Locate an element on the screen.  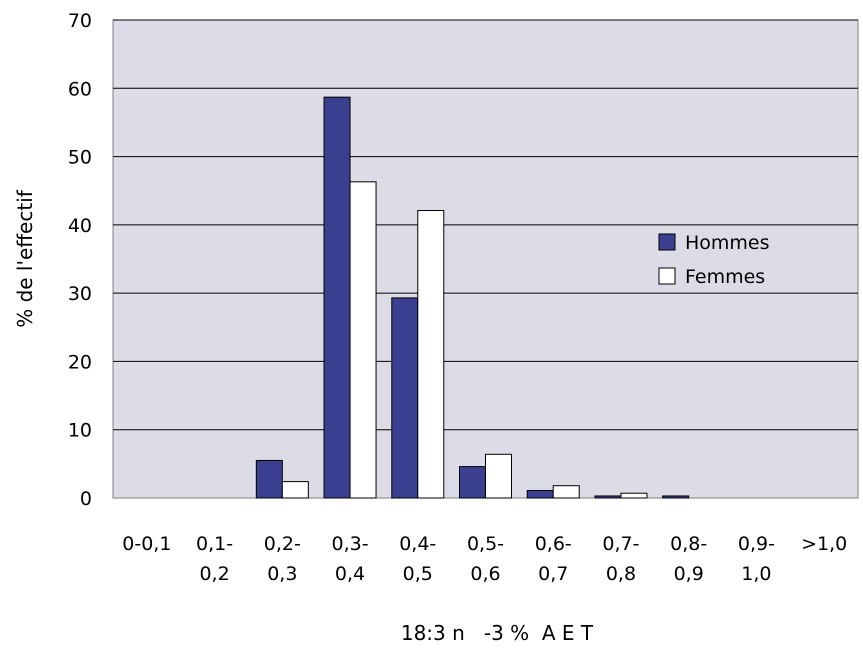
legend: Hommes Femmes is located at coordinates (714, 260).